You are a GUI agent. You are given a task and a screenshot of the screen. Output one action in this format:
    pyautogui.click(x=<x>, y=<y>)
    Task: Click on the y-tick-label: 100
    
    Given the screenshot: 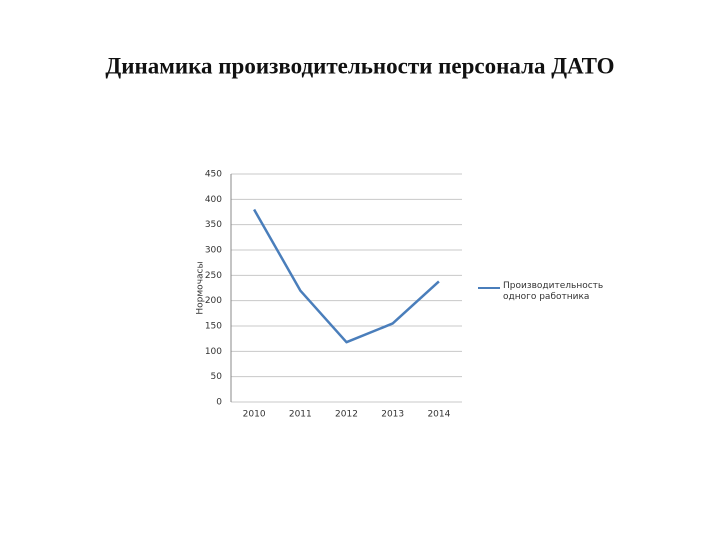 What is the action you would take?
    pyautogui.click(x=213, y=352)
    